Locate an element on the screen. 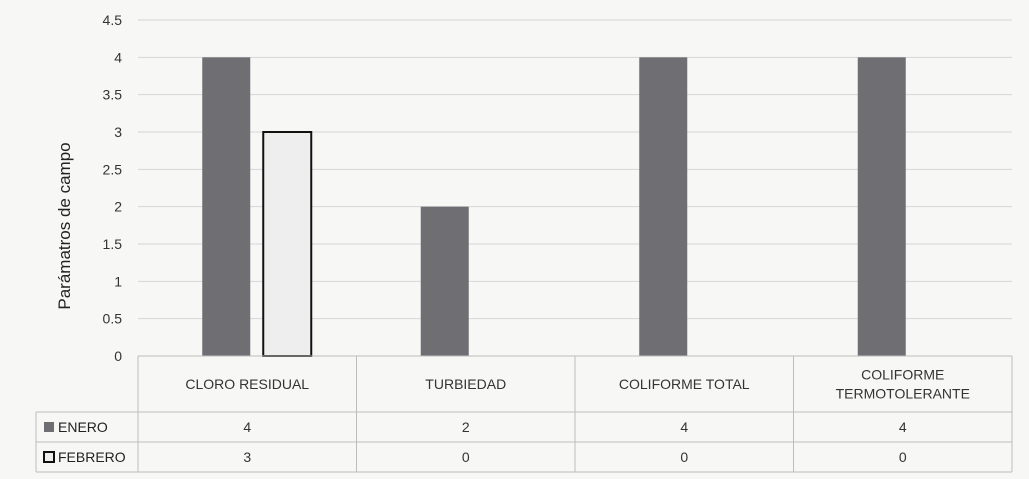 This screenshot has width=1029, height=479. y-tick-label: 2 is located at coordinates (118, 207).